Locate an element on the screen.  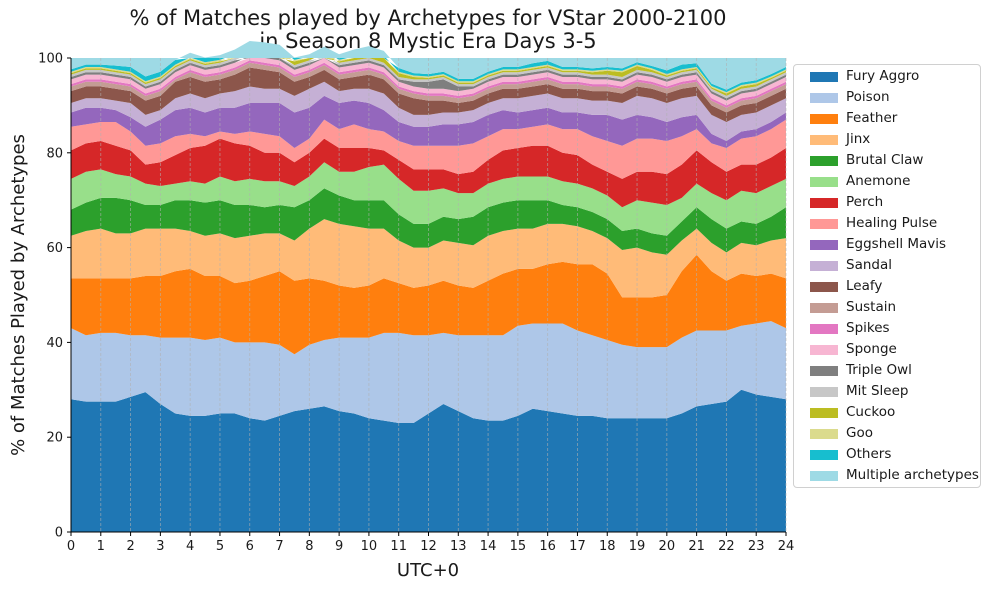
x-tick-label: 3 is located at coordinates (160, 546).